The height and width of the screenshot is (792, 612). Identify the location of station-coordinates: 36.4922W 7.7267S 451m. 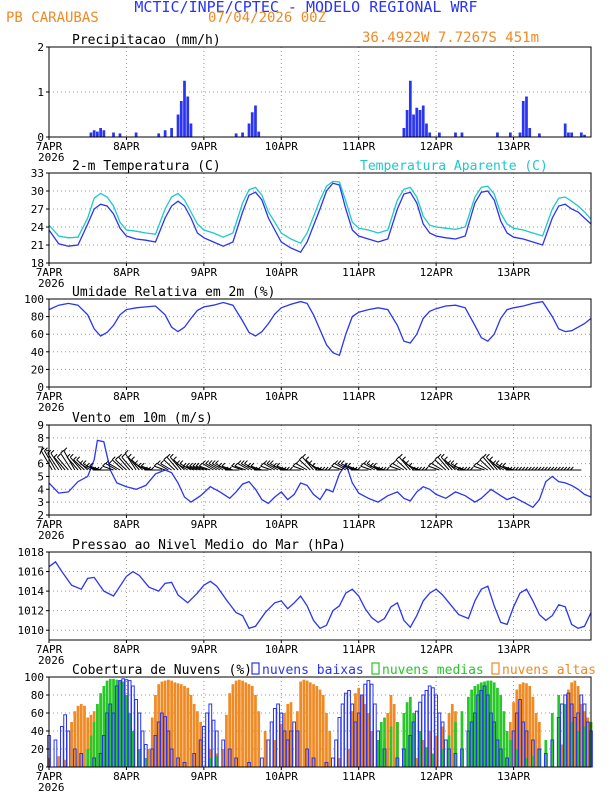
(451, 38).